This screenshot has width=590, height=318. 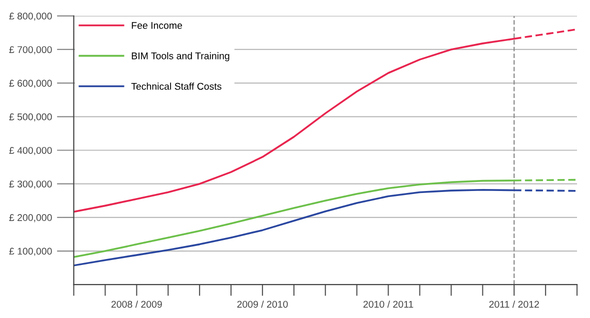 What do you see at coordinates (157, 25) in the screenshot?
I see `legend-label: Fee Income` at bounding box center [157, 25].